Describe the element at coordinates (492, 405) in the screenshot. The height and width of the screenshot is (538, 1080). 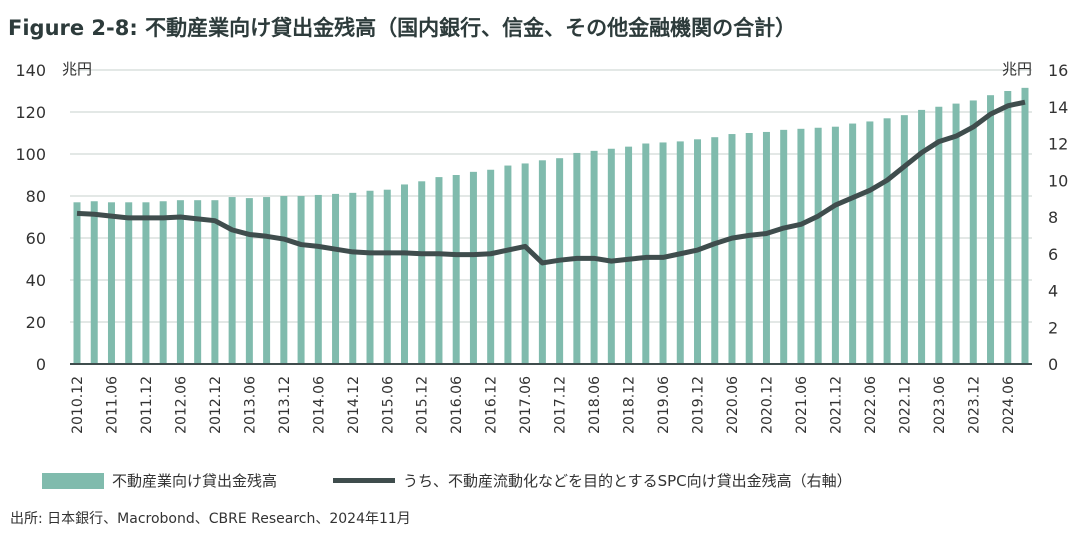
I see `x-tick-label: 2016.12` at that location.